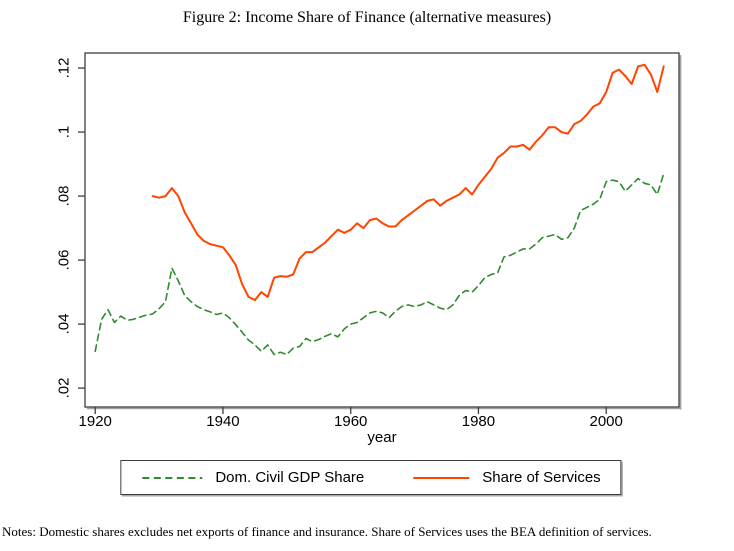 This screenshot has width=734, height=551. I want to click on x-tick-label-4: 2000, so click(606, 421).